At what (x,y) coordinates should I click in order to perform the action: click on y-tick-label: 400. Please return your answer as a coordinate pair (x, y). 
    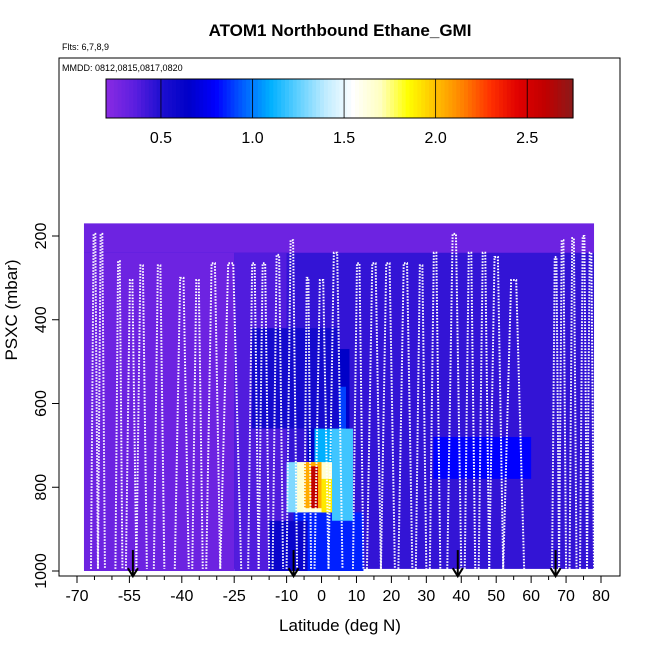
    Looking at the image, I should click on (41, 319).